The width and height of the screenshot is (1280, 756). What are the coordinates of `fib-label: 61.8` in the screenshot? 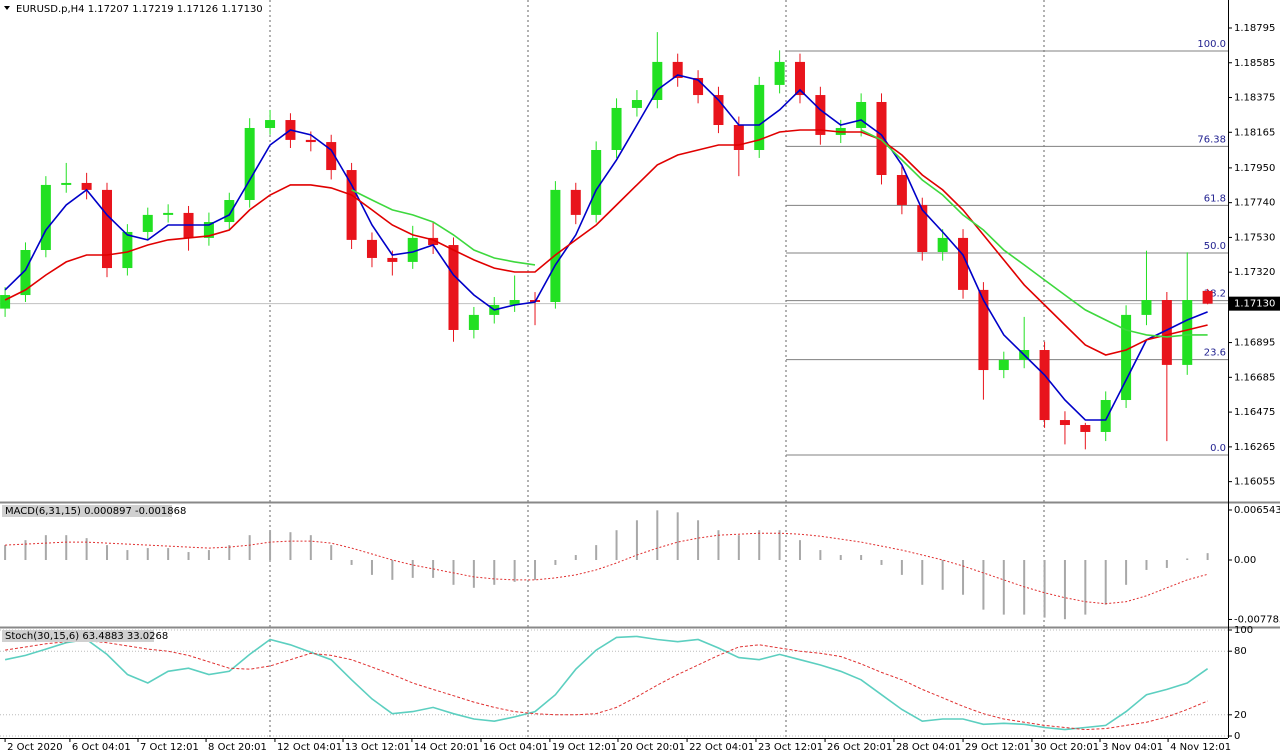 It's located at (1215, 198).